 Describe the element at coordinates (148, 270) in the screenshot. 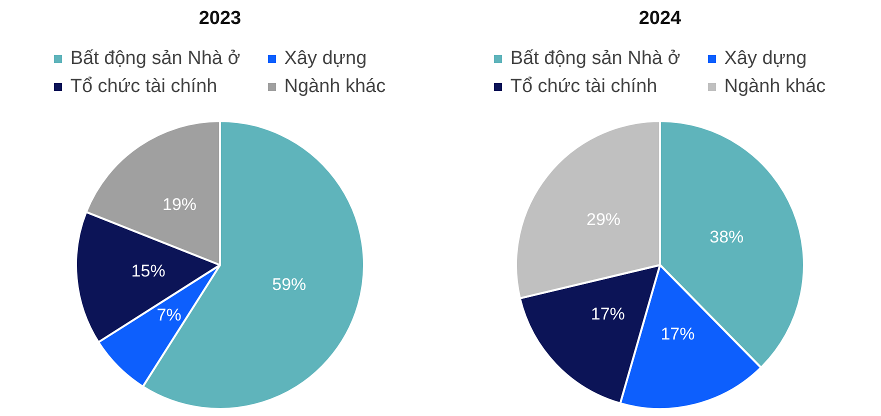

I see `data-label: 15%` at that location.